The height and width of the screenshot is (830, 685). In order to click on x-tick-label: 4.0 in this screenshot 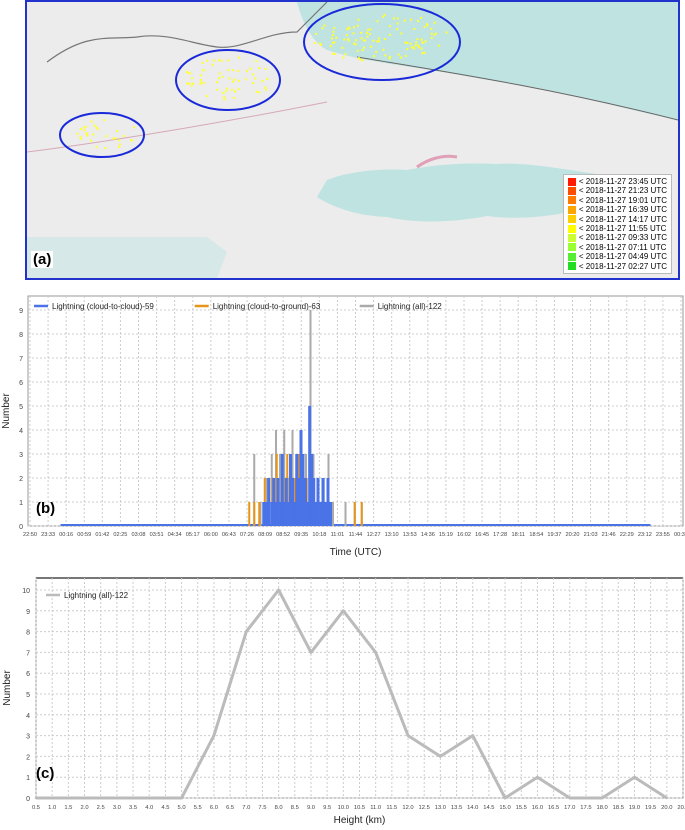, I will do `click(149, 808)`.